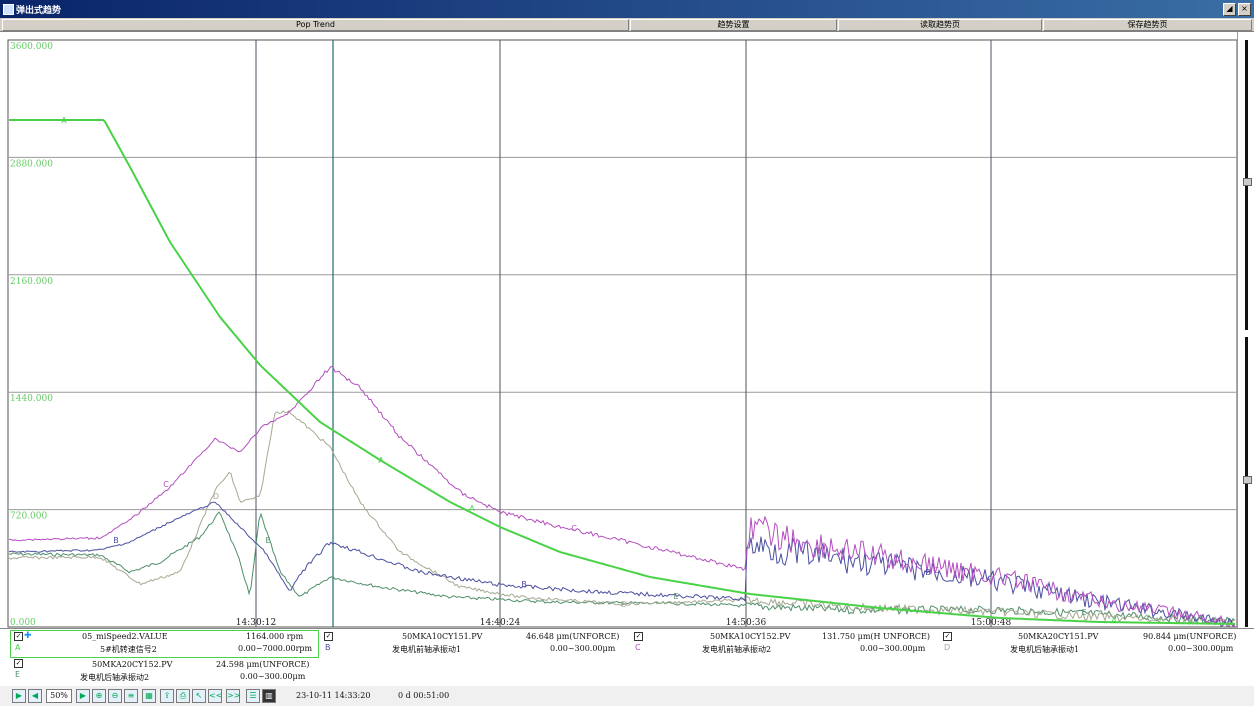  Describe the element at coordinates (737, 649) in the screenshot. I see `legend-desc-c: 发电机前轴承振动2` at that location.